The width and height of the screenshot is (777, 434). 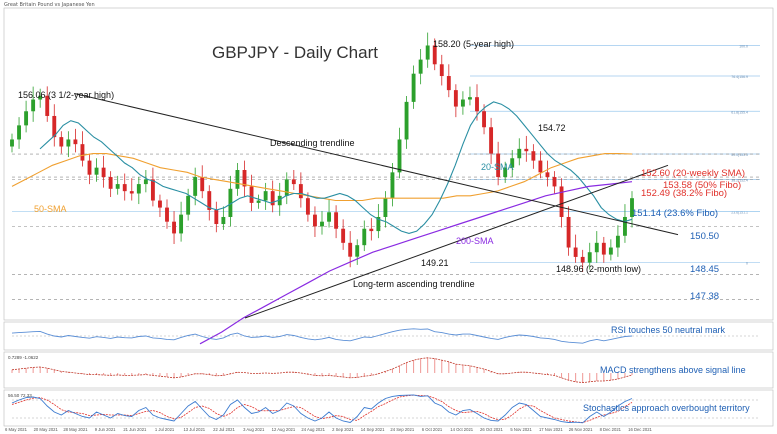 What do you see at coordinates (739, 212) in the screenshot?
I see `fibo-tag: 23.6(151.1` at bounding box center [739, 212].